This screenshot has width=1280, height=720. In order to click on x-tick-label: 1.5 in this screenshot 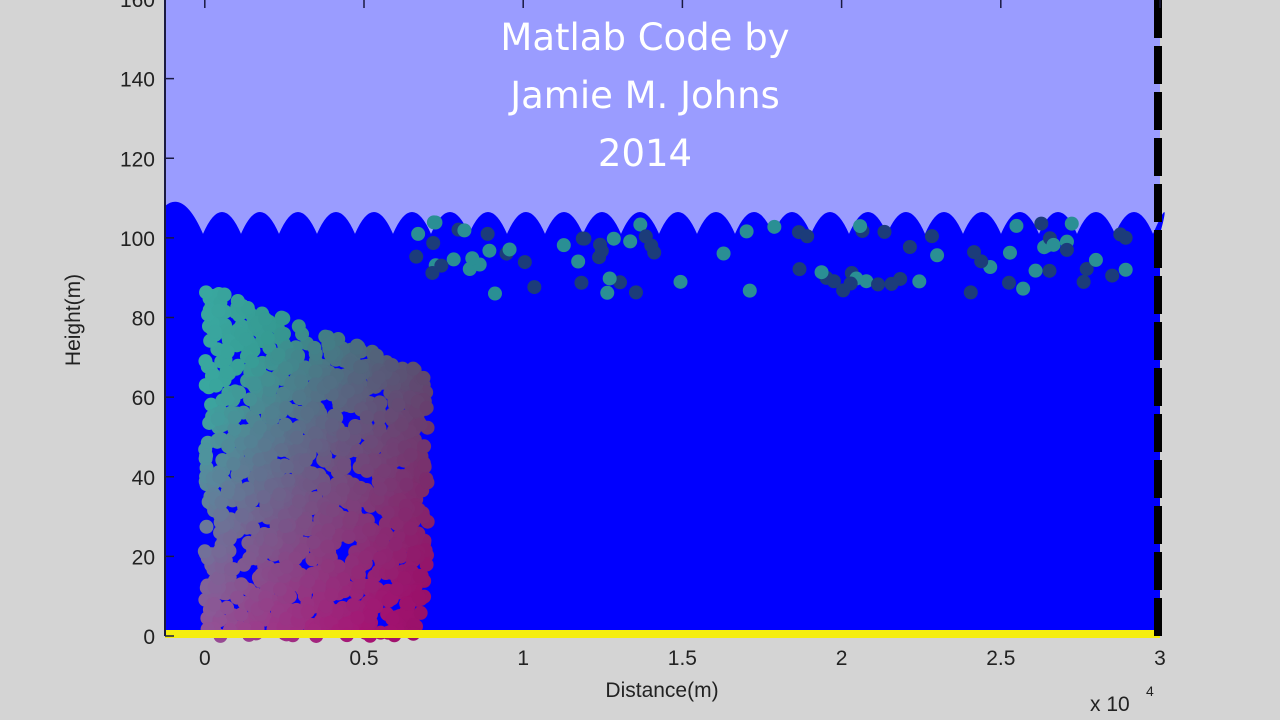, I will do `click(682, 658)`.